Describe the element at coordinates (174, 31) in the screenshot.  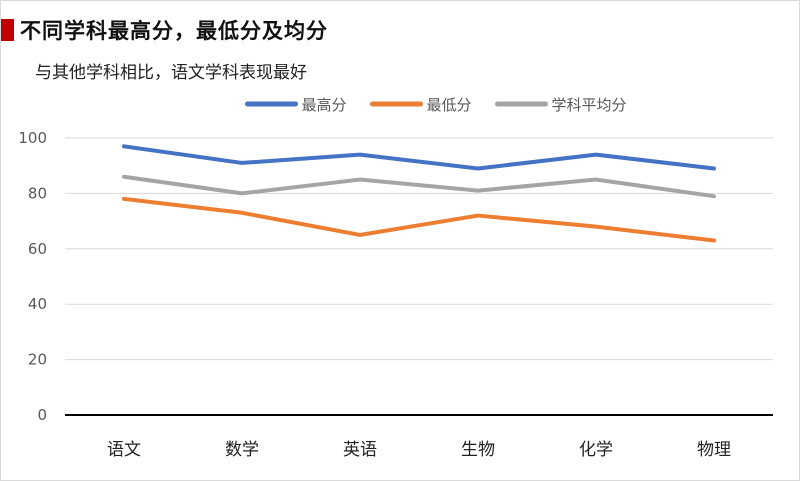
I see `chart-title: 不同学科最高分，最低分及均分` at that location.